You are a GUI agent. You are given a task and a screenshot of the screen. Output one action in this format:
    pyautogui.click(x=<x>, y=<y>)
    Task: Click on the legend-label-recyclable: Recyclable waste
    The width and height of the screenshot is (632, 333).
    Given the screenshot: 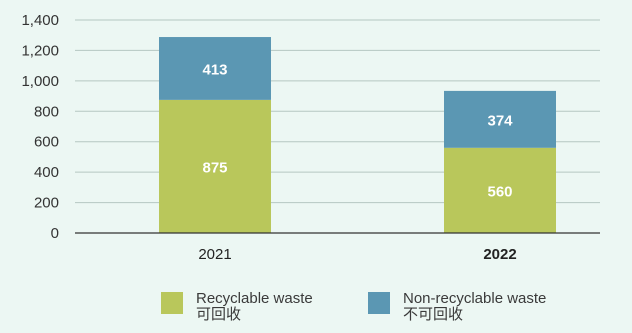 What is the action you would take?
    pyautogui.click(x=254, y=298)
    